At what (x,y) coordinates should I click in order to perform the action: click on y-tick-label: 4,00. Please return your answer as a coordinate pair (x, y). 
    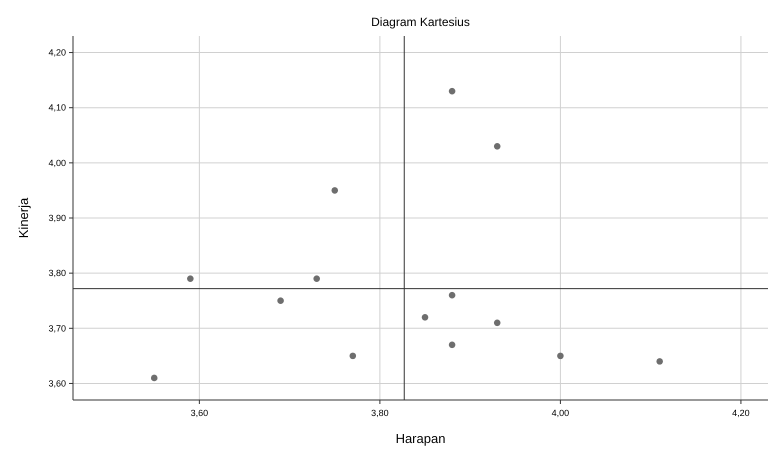
    Looking at the image, I should click on (57, 163).